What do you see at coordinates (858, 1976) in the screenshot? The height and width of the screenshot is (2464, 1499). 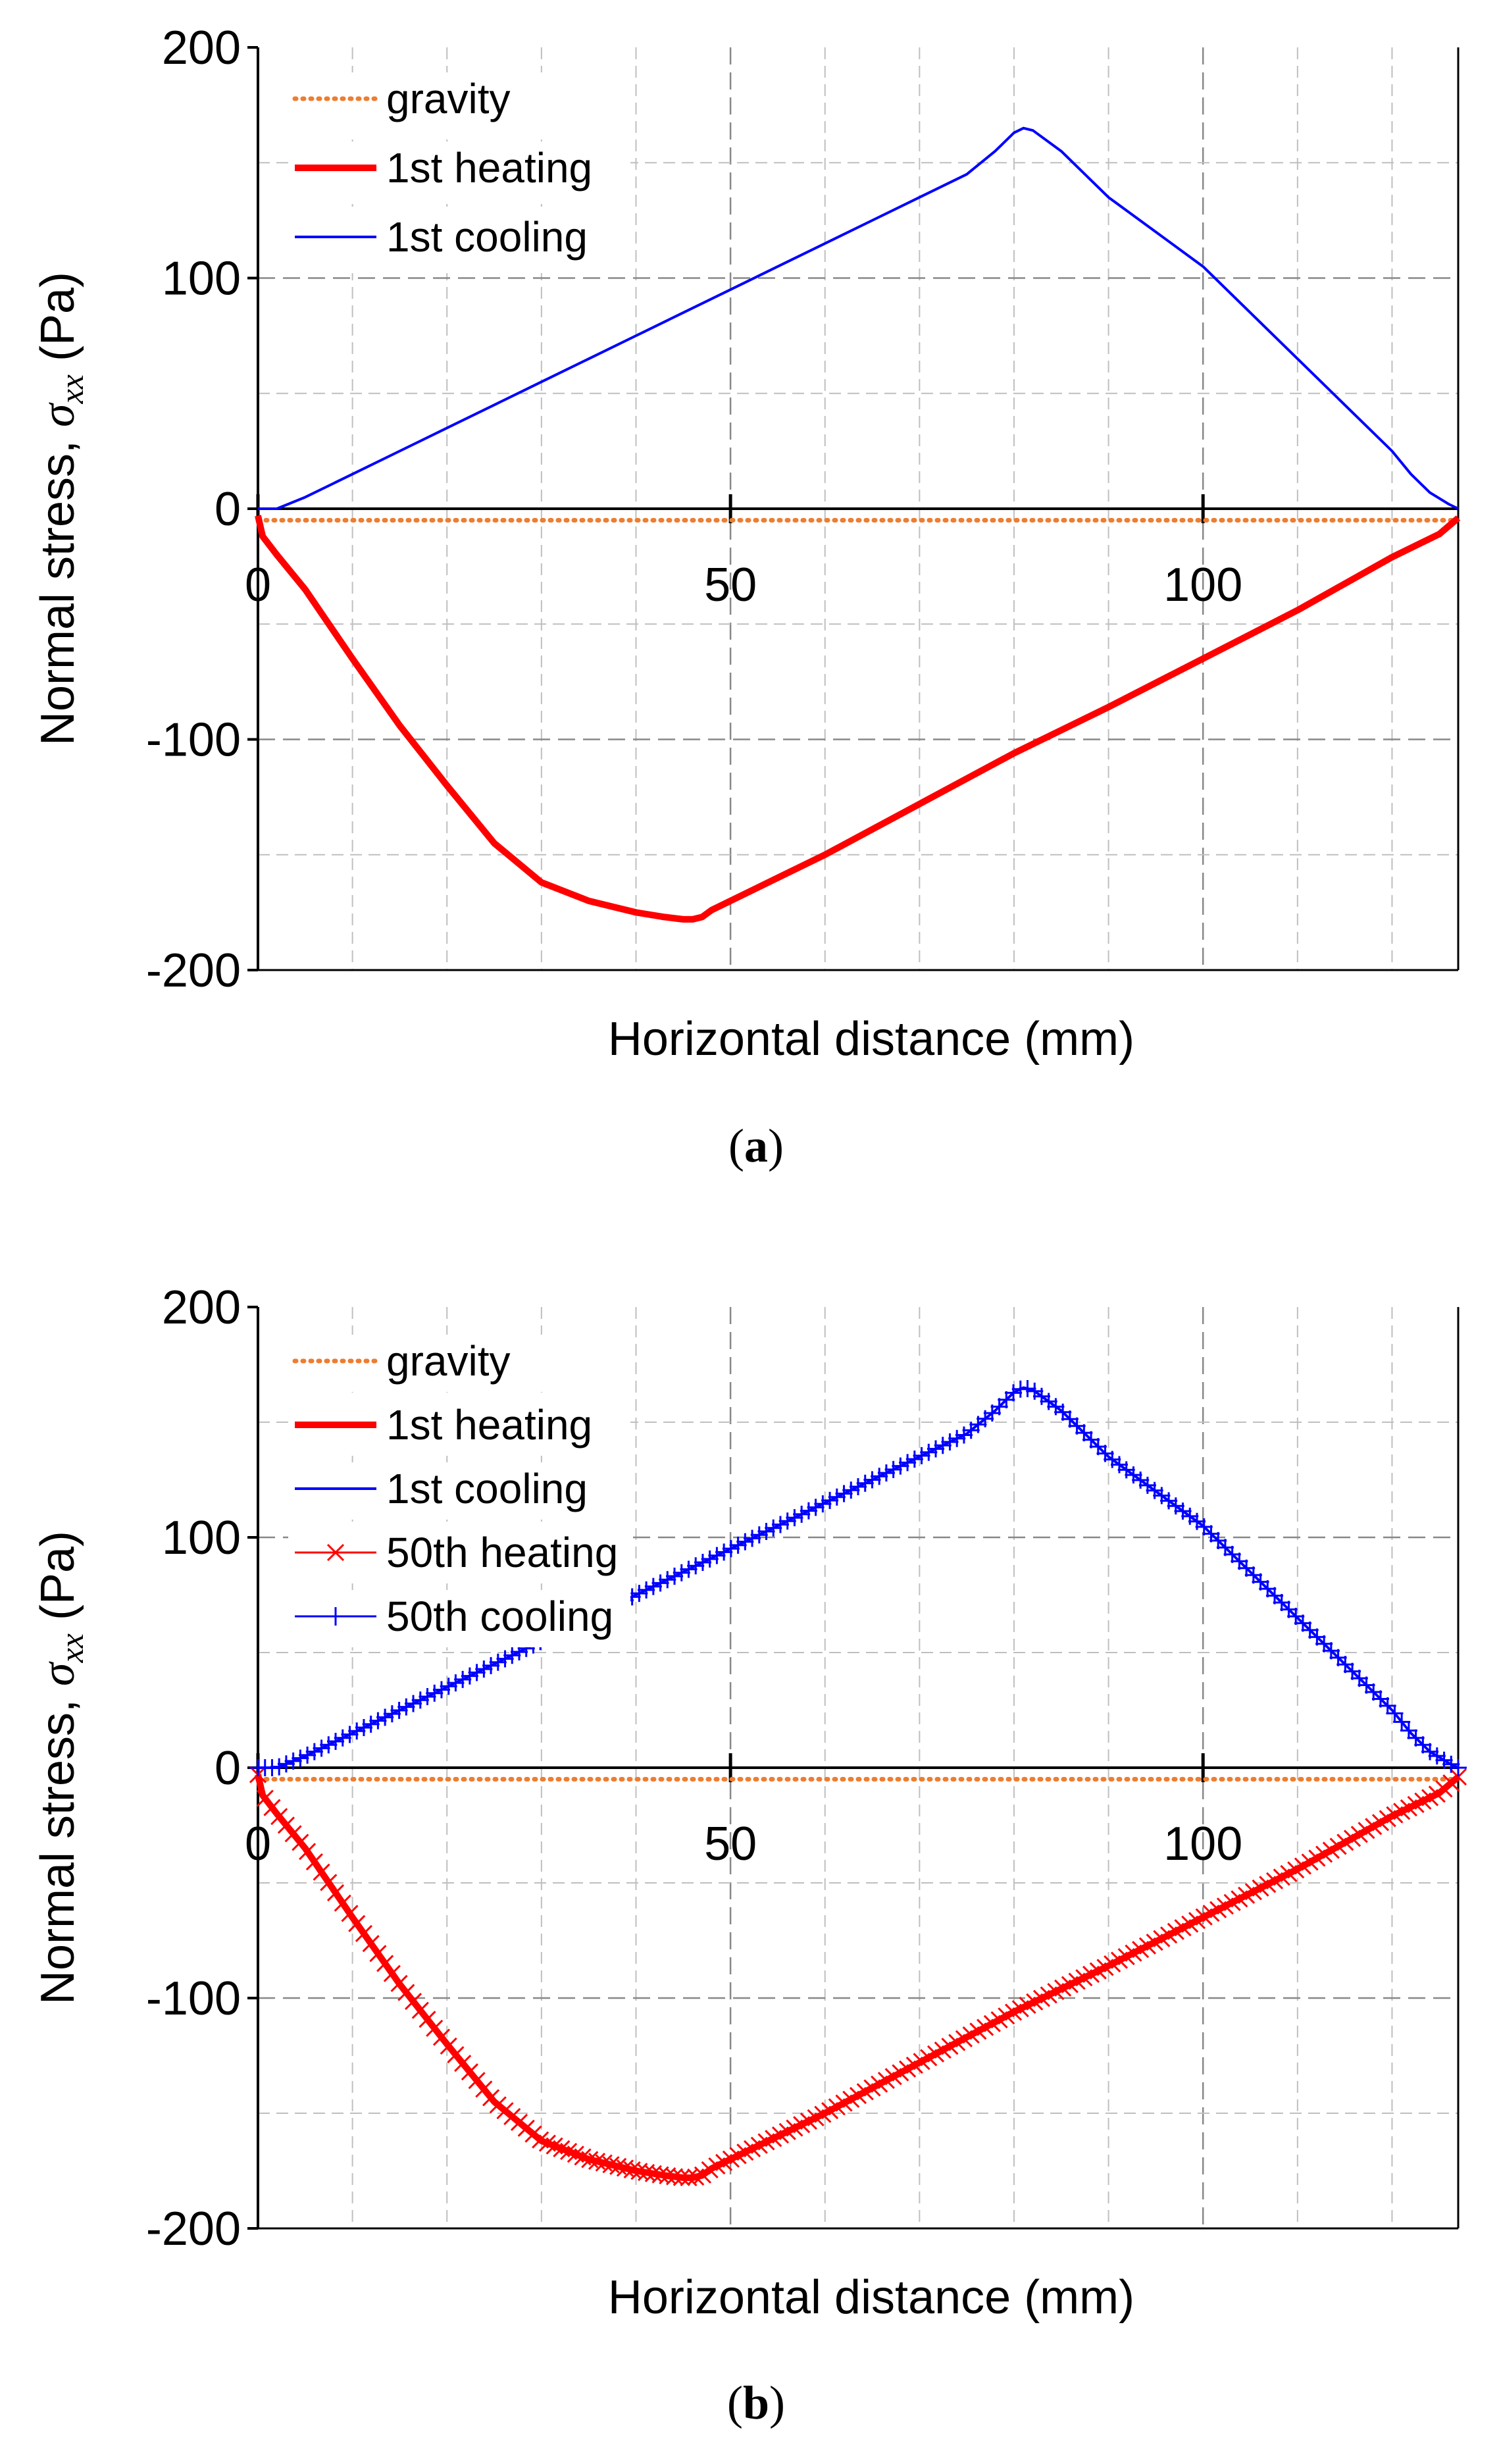 I see `series-50th-heating-markers` at bounding box center [858, 1976].